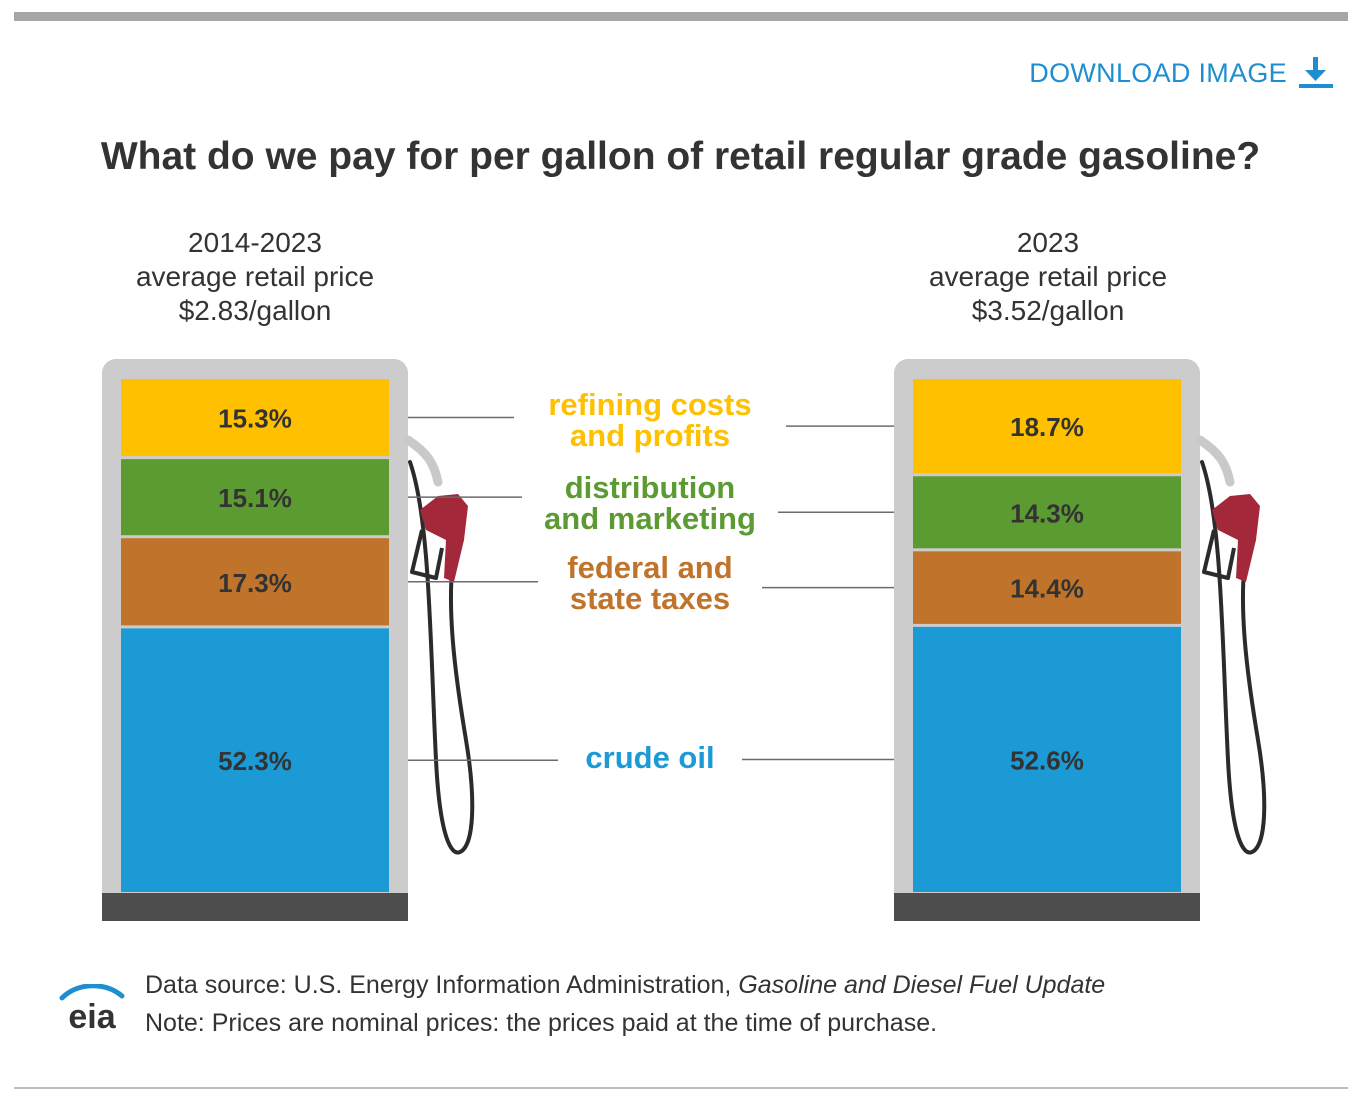  I want to click on category-label-line: federal and, so click(650, 567).